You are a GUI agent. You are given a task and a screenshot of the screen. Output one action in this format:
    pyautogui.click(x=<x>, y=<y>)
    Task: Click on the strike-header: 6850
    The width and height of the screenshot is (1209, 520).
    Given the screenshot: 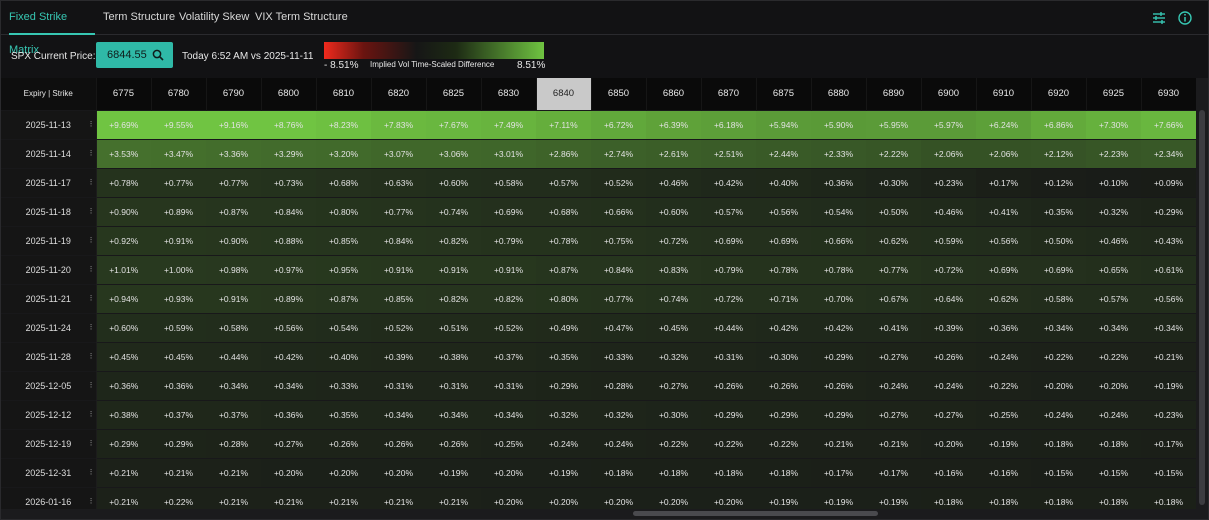 What is the action you would take?
    pyautogui.click(x=619, y=94)
    